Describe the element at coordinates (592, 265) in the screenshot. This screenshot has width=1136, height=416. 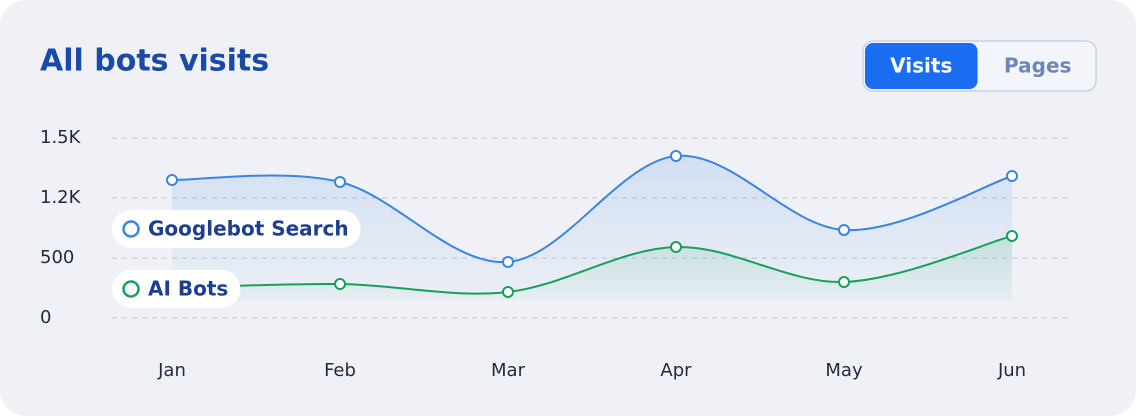
I see `line` at that location.